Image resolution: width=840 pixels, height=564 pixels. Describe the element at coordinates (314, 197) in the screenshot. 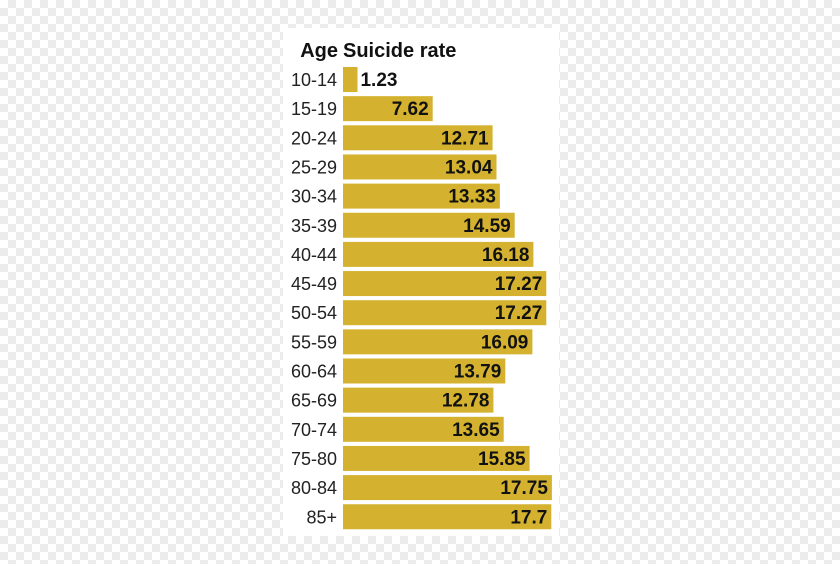

I see `age-group-label: 30-34` at that location.